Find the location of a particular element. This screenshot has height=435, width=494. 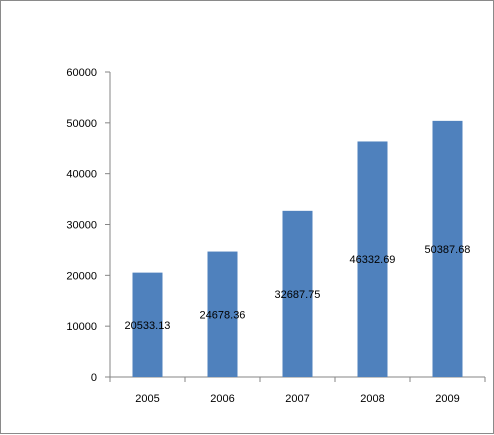

bar-2007 is located at coordinates (297, 293).